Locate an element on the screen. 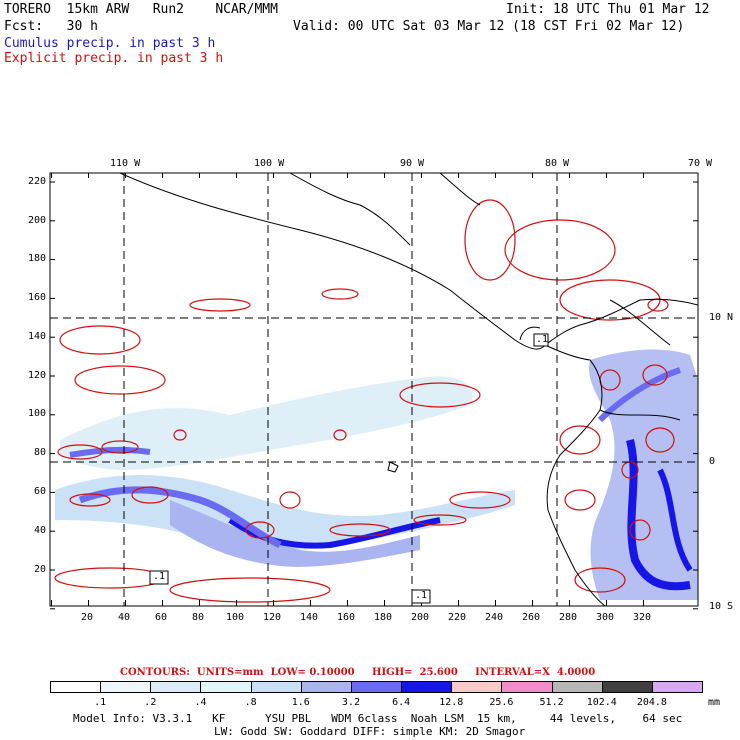 The width and height of the screenshot is (740, 740). colorbar-label: .8 is located at coordinates (250, 702).